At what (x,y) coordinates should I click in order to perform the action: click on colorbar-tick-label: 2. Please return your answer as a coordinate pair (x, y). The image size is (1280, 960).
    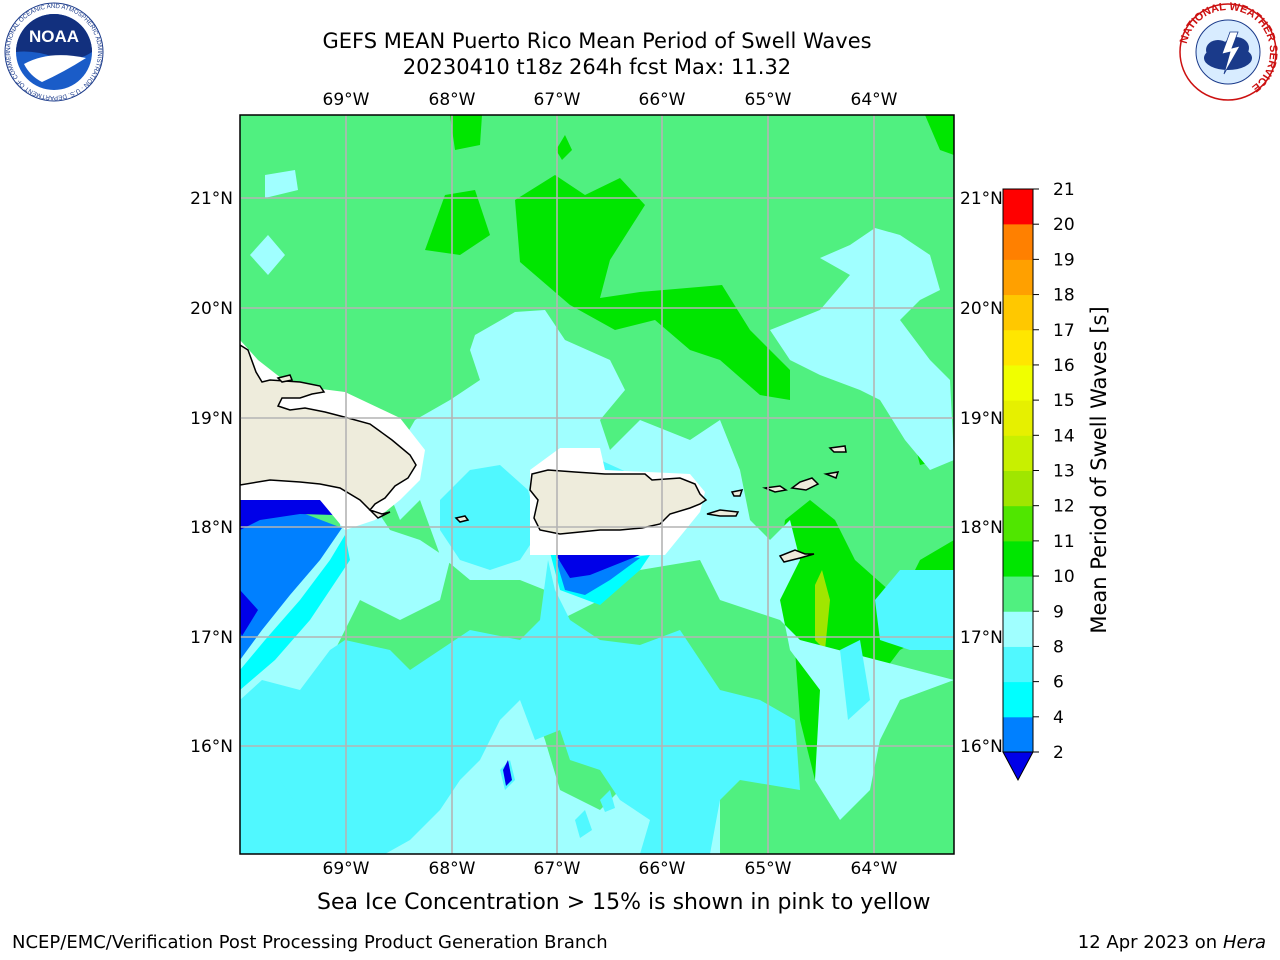
    Looking at the image, I should click on (1058, 753).